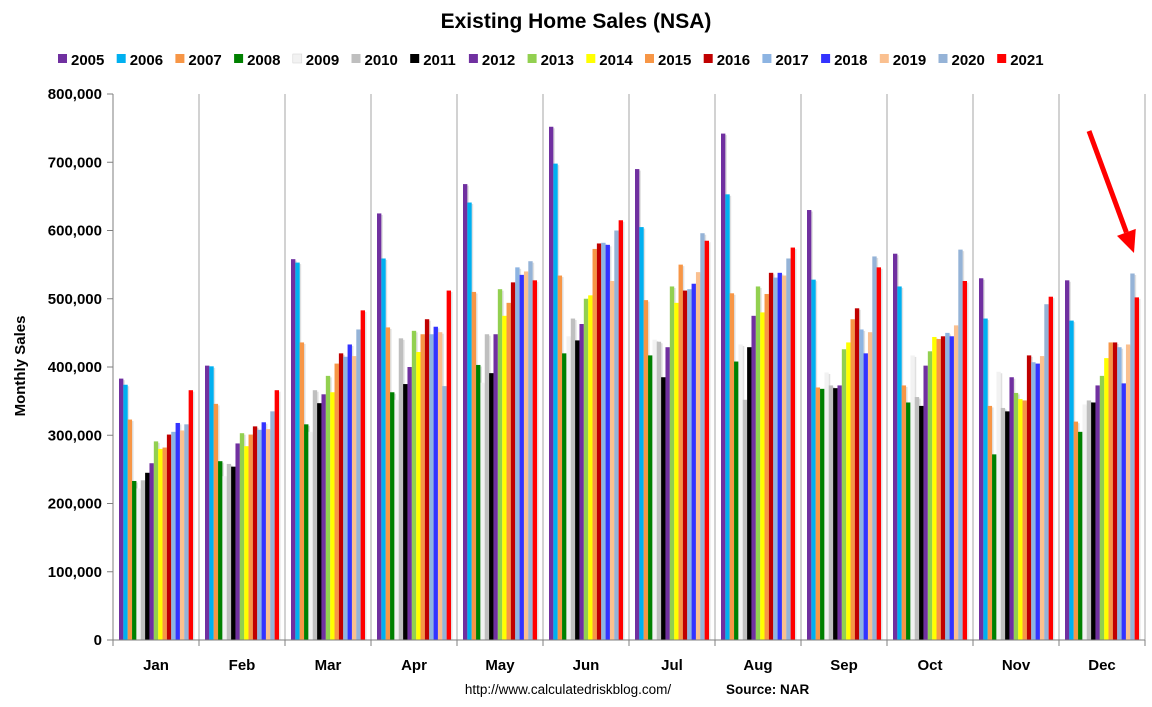 The width and height of the screenshot is (1152, 707). What do you see at coordinates (143, 560) in the screenshot?
I see `bar-2010-jan` at bounding box center [143, 560].